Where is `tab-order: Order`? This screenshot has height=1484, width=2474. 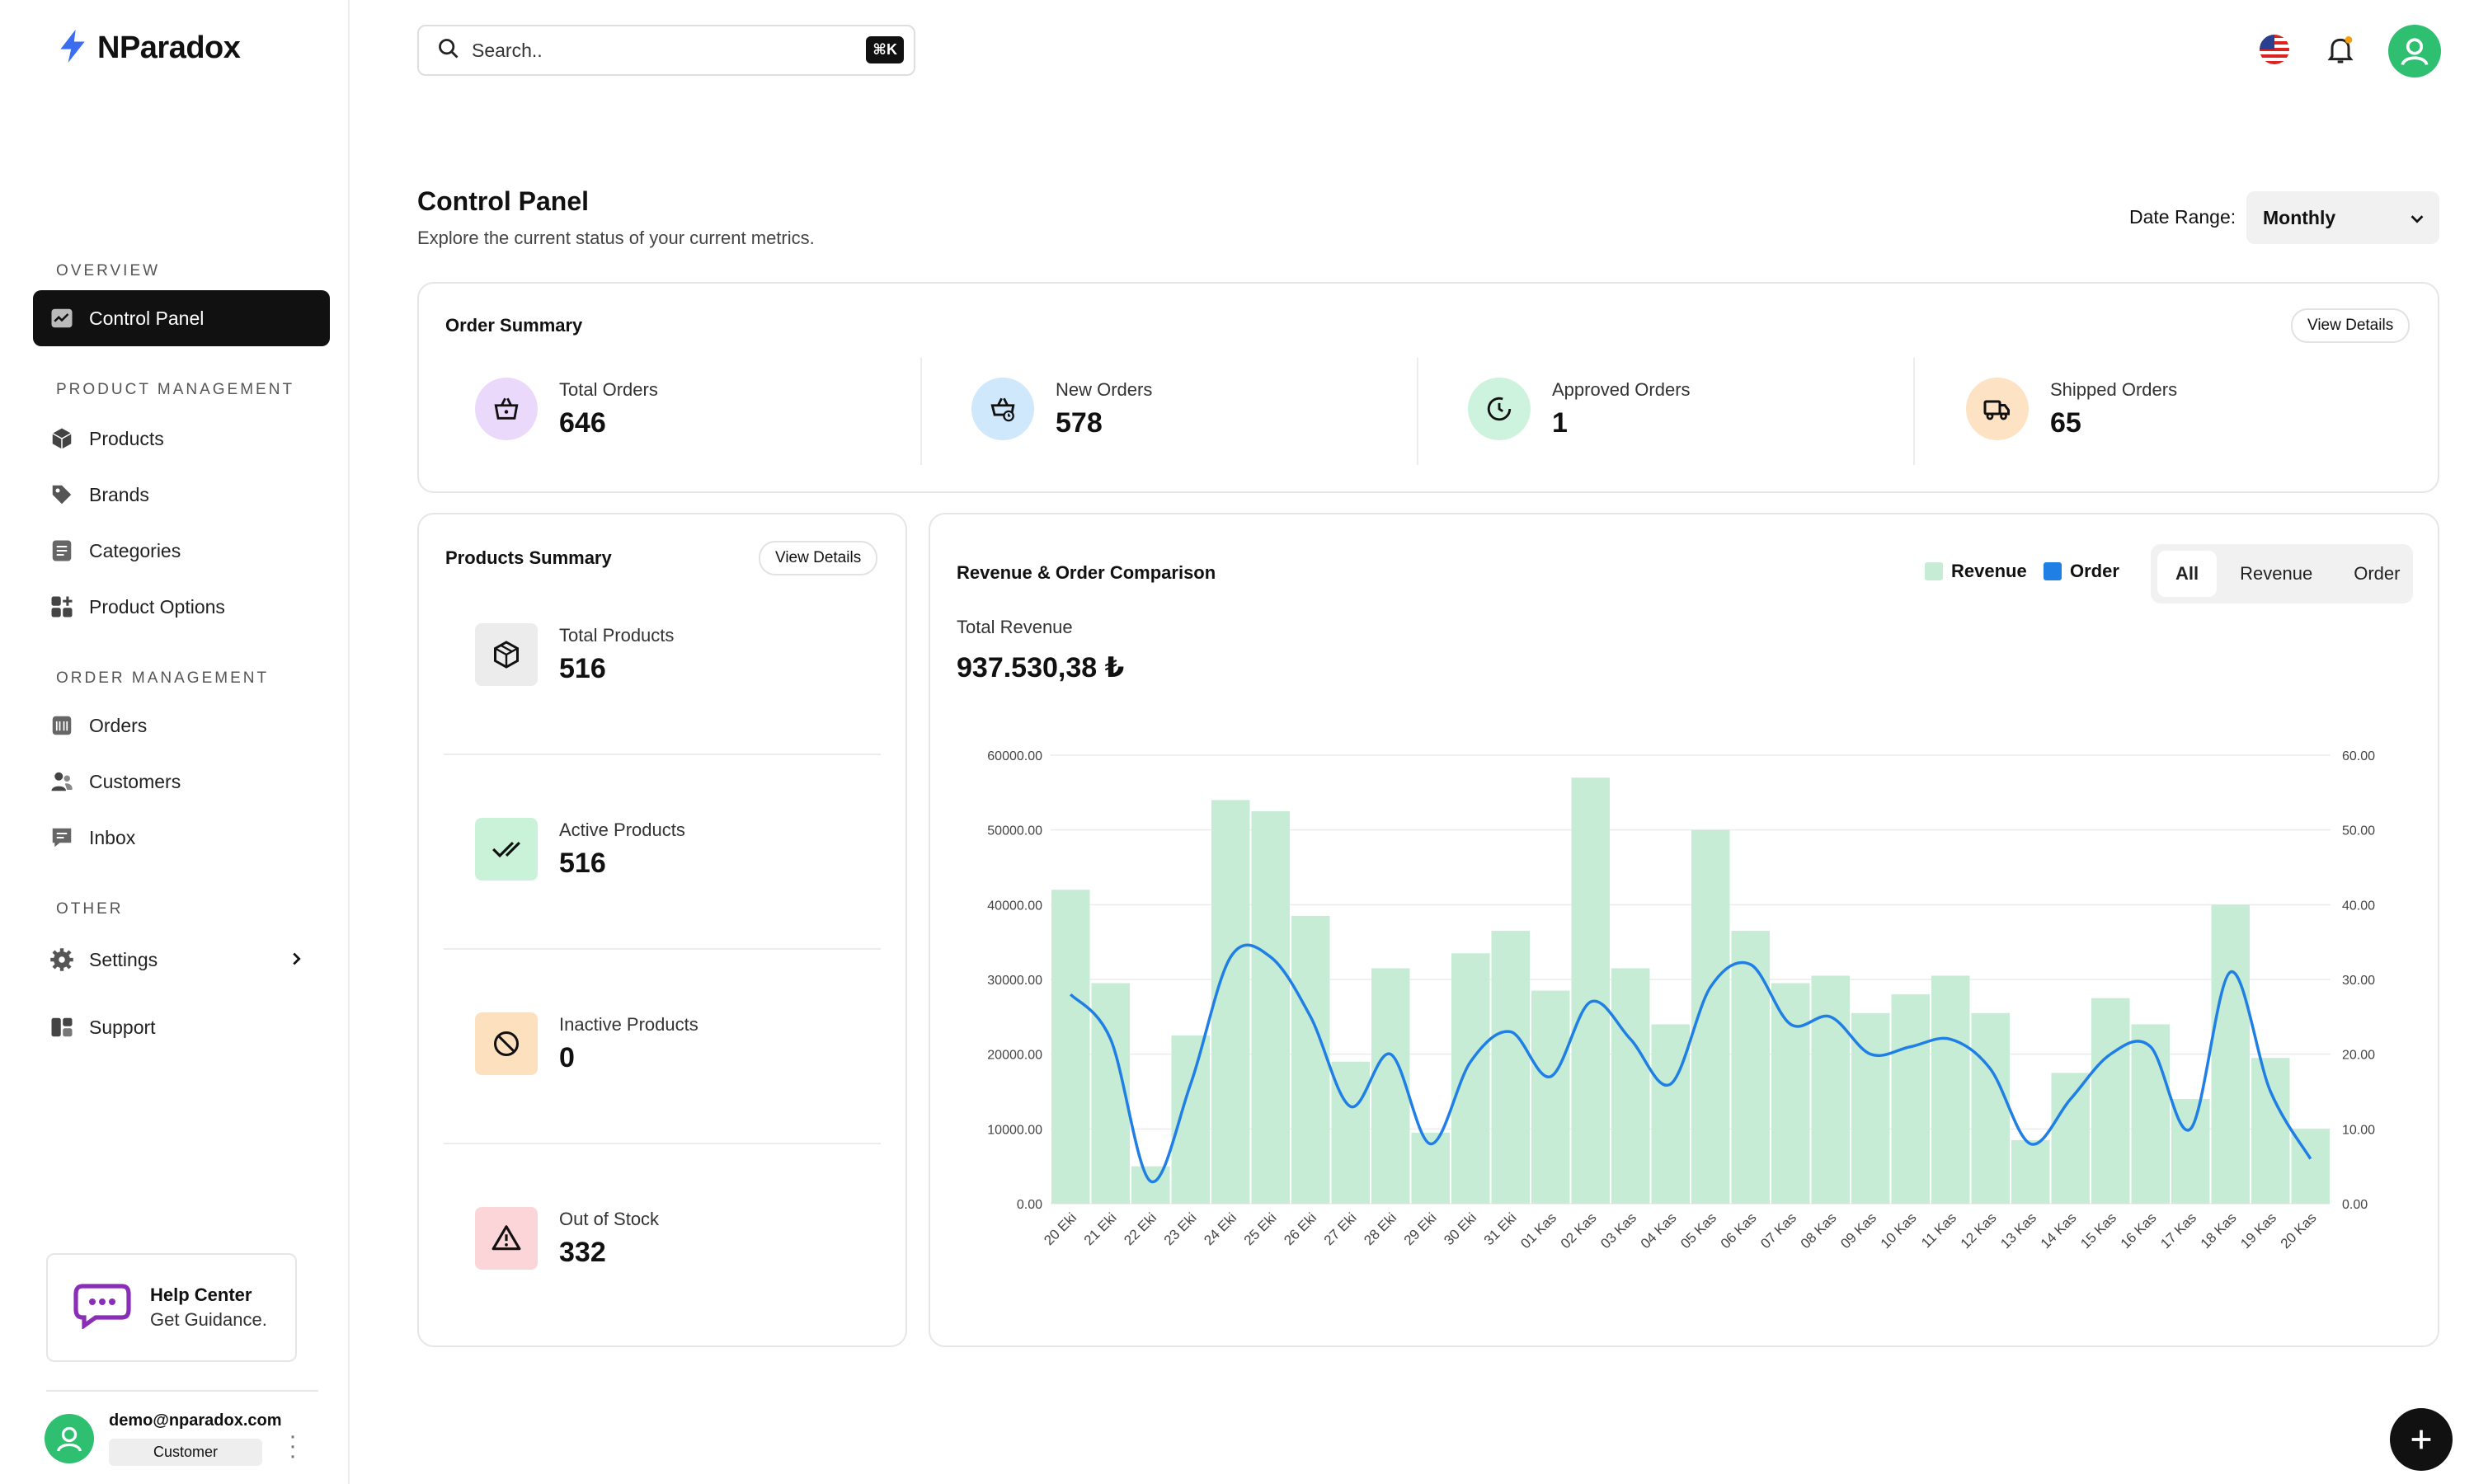
tab-order: Order is located at coordinates (2377, 573).